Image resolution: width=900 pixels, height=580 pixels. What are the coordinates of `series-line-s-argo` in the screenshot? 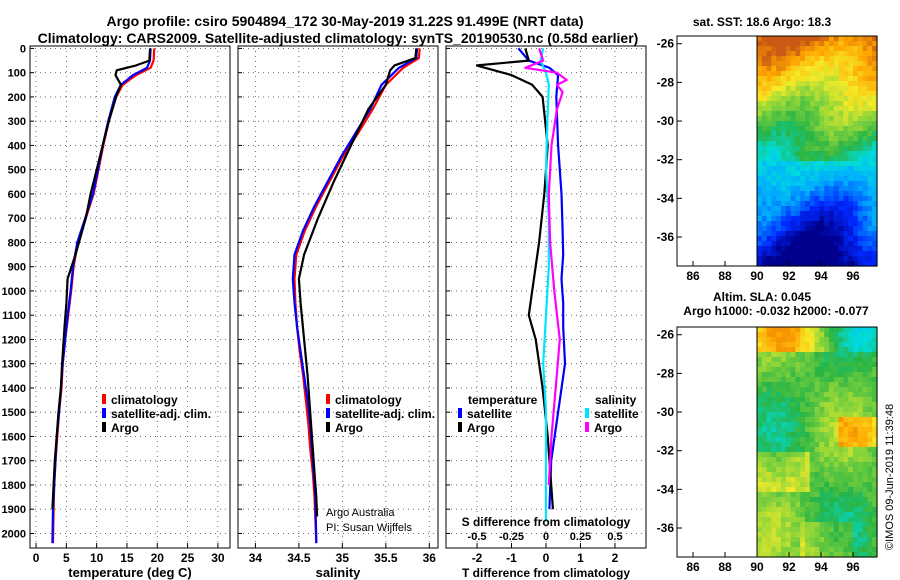 It's located at (546, 266).